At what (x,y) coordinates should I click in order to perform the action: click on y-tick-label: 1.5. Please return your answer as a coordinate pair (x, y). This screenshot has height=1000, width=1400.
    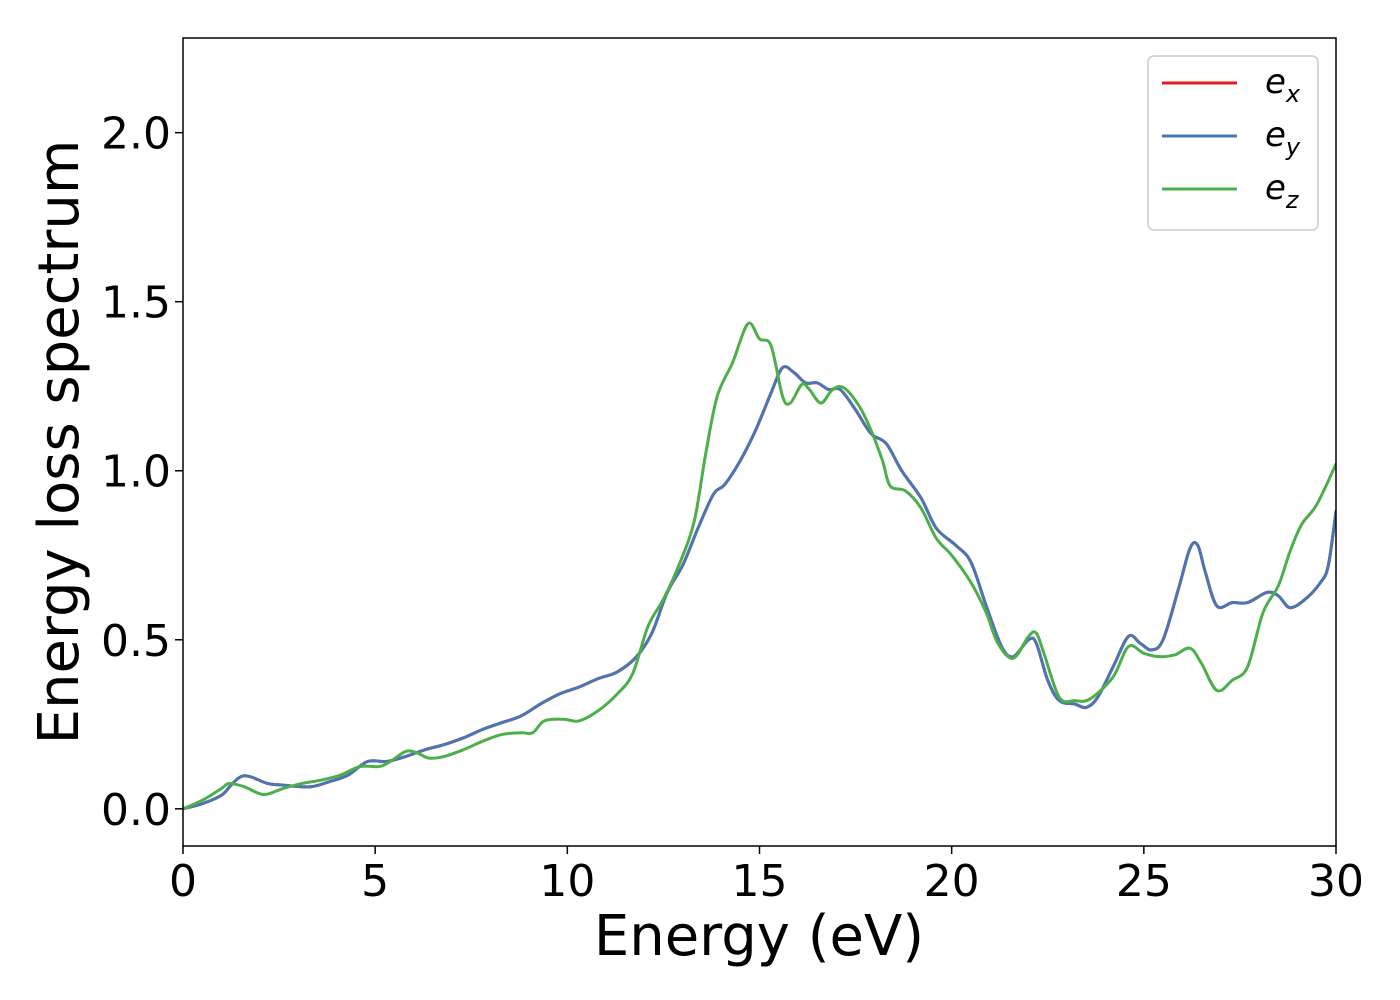
    Looking at the image, I should click on (136, 303).